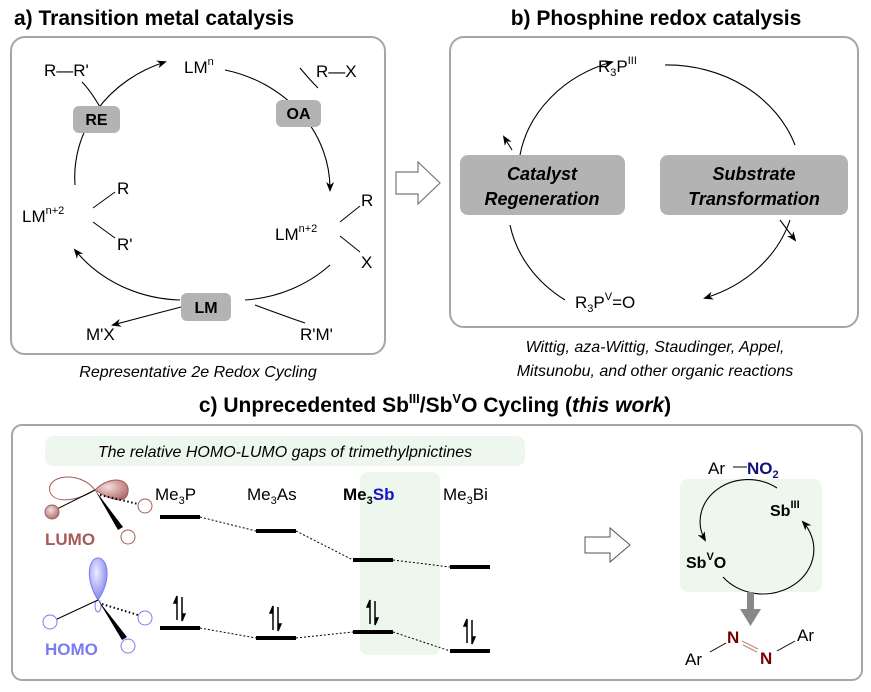 The height and width of the screenshot is (692, 871). I want to click on gap-label-box, so click(285, 451).